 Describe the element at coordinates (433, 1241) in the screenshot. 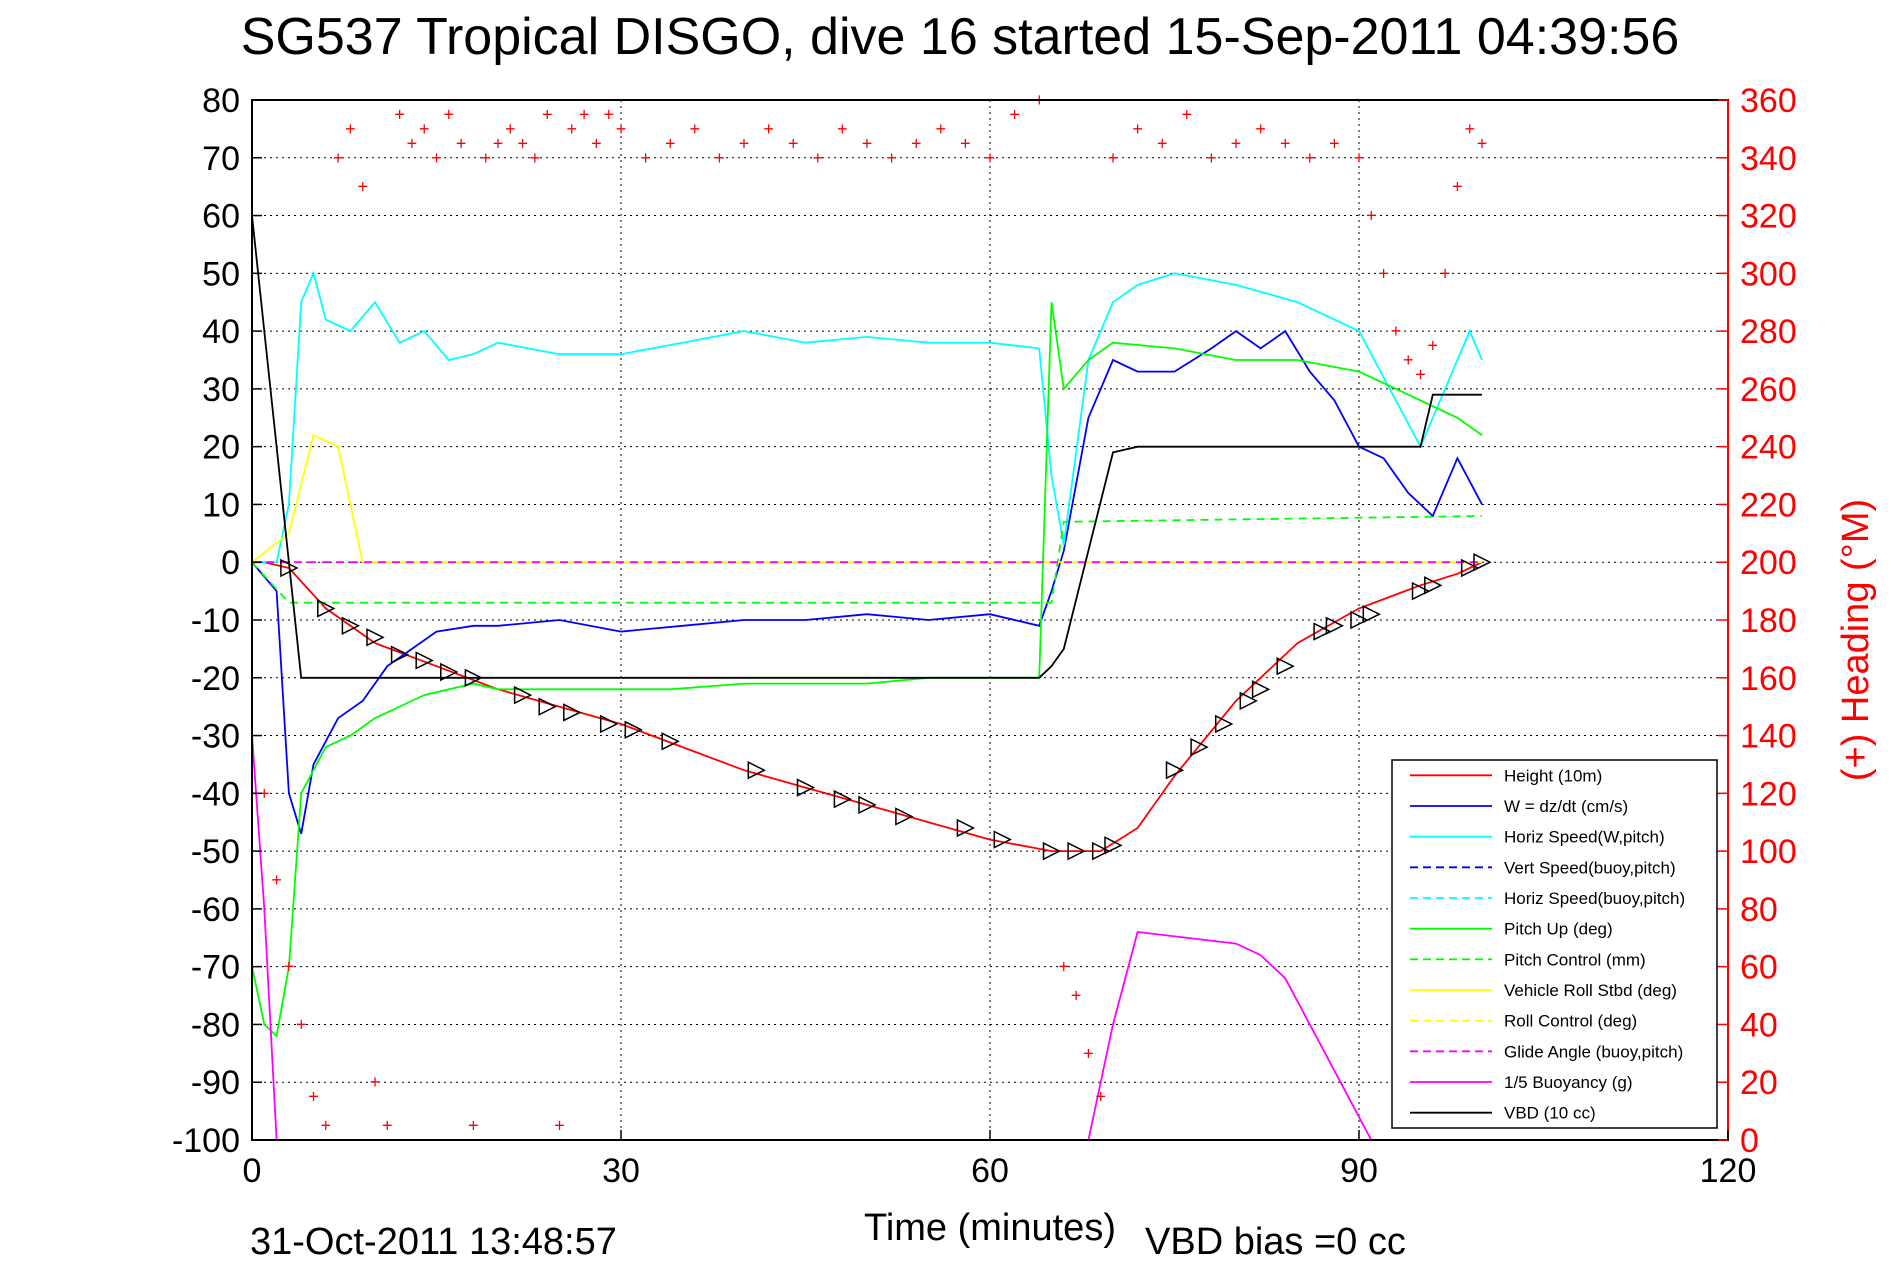

I see `footer-date: 31-Oct-2011 13:48:57` at that location.